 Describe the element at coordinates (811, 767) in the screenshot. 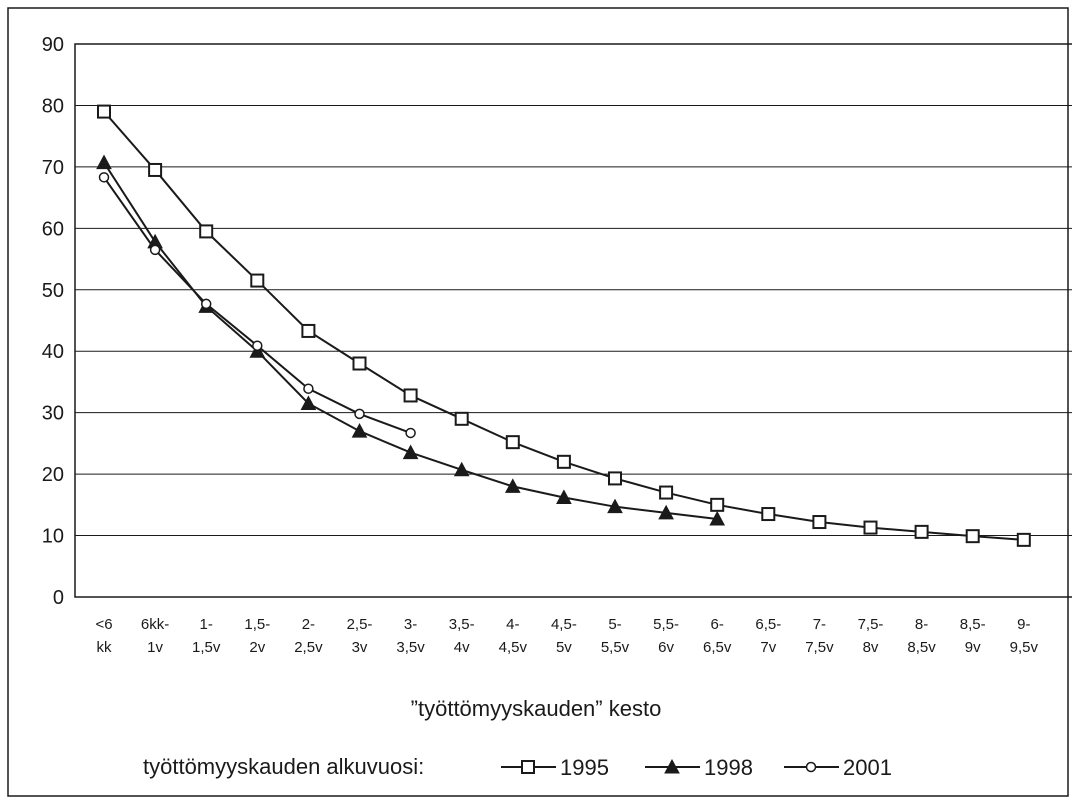

I see `legend-marker-2001` at that location.